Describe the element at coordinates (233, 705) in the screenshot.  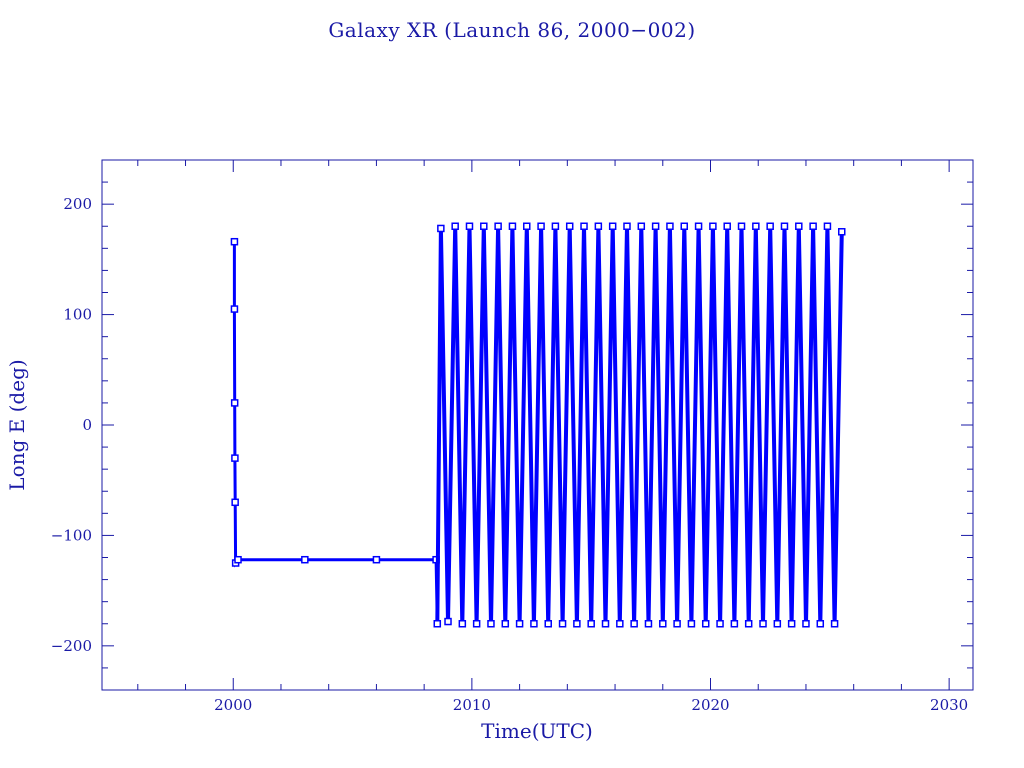
I see `x-tick-label: 2000` at that location.